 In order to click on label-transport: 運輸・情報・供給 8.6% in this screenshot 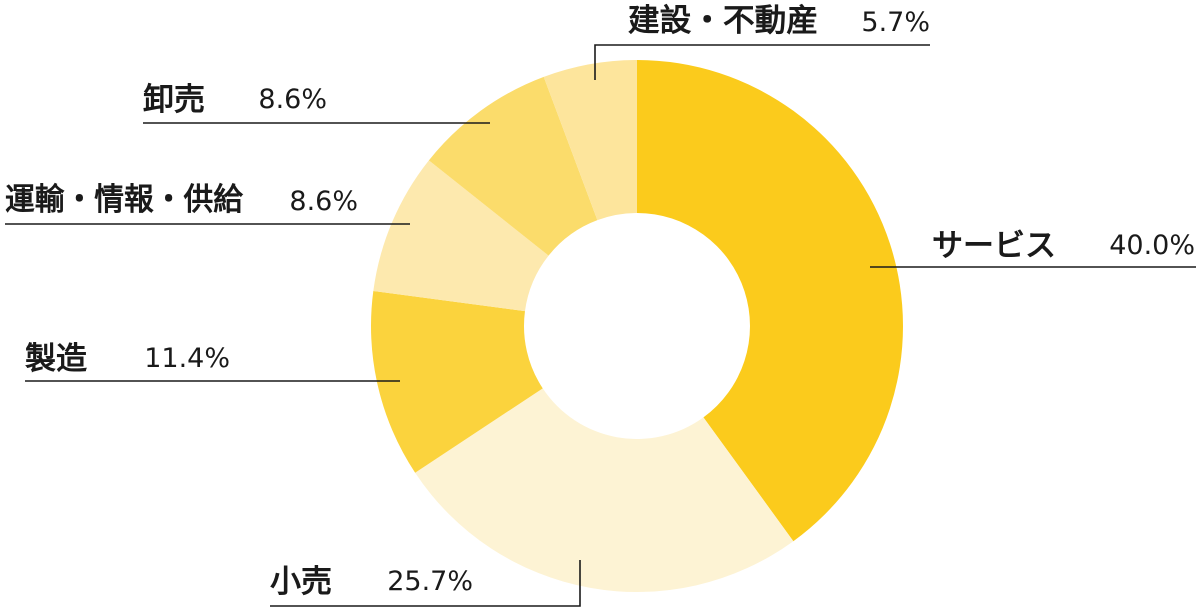, I will do `click(207, 203)`.